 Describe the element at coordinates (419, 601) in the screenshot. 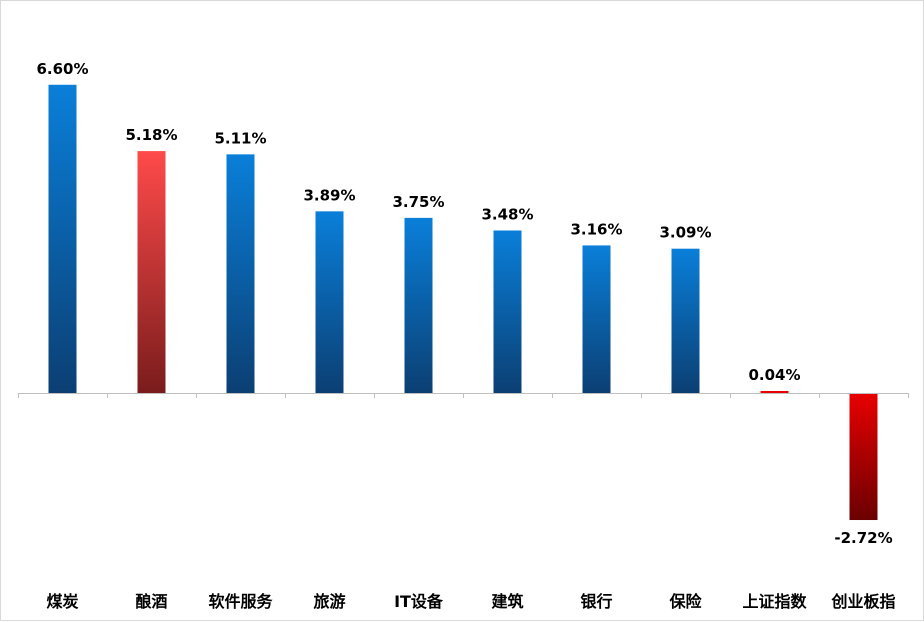

I see `category-label: IT设备` at that location.